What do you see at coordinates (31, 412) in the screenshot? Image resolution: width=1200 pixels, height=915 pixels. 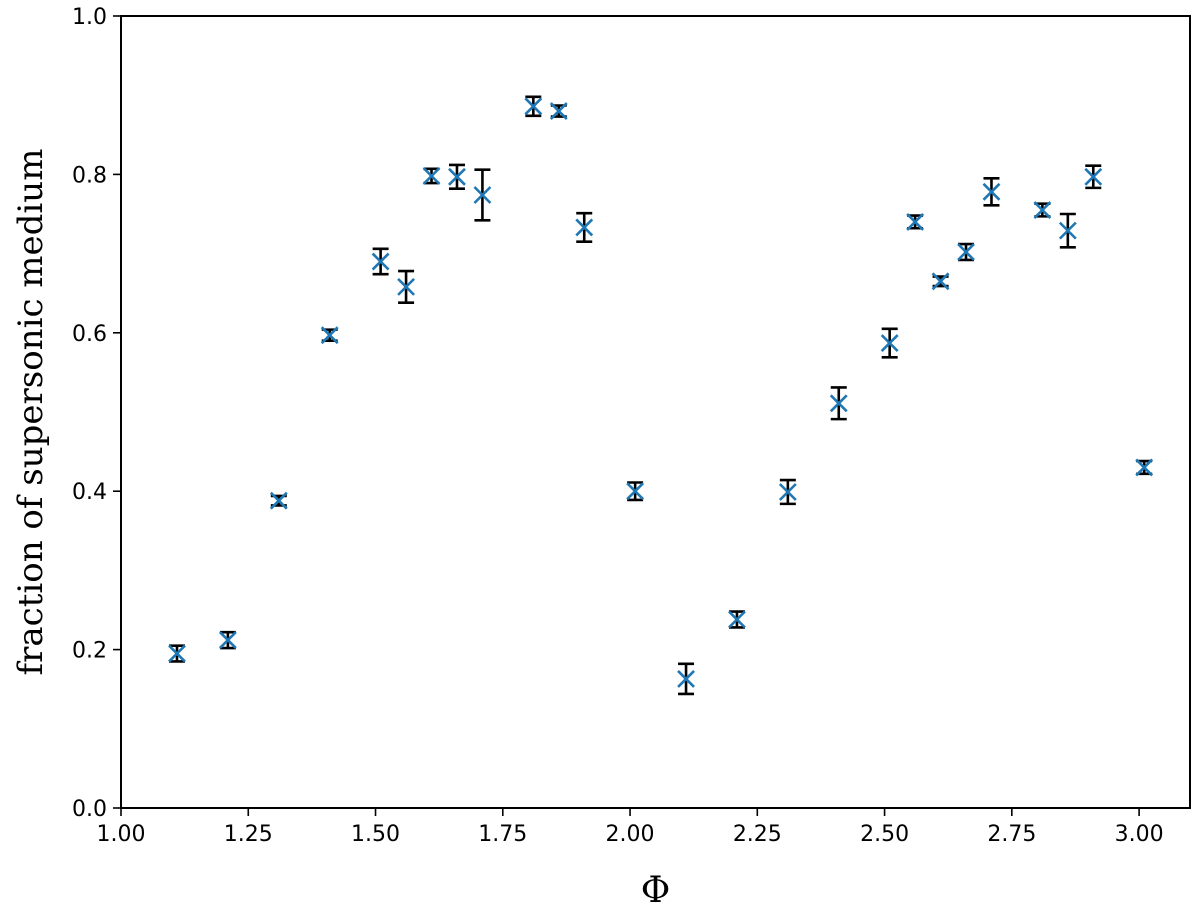 I see `y-axis-label: fraction of supersonic medium` at bounding box center [31, 412].